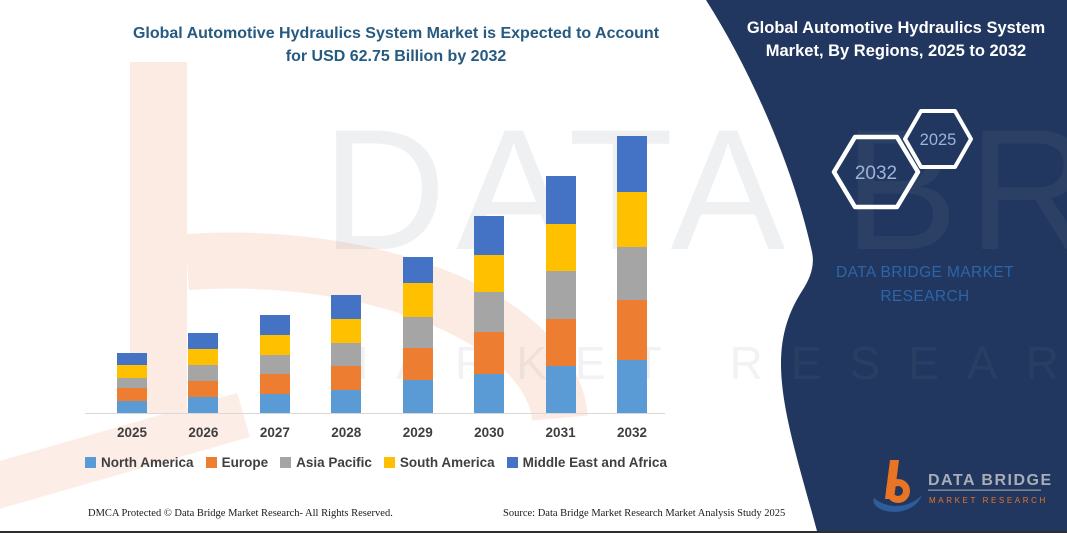 Image resolution: width=1067 pixels, height=533 pixels. What do you see at coordinates (132, 395) in the screenshot?
I see `segment-europe-2025` at bounding box center [132, 395].